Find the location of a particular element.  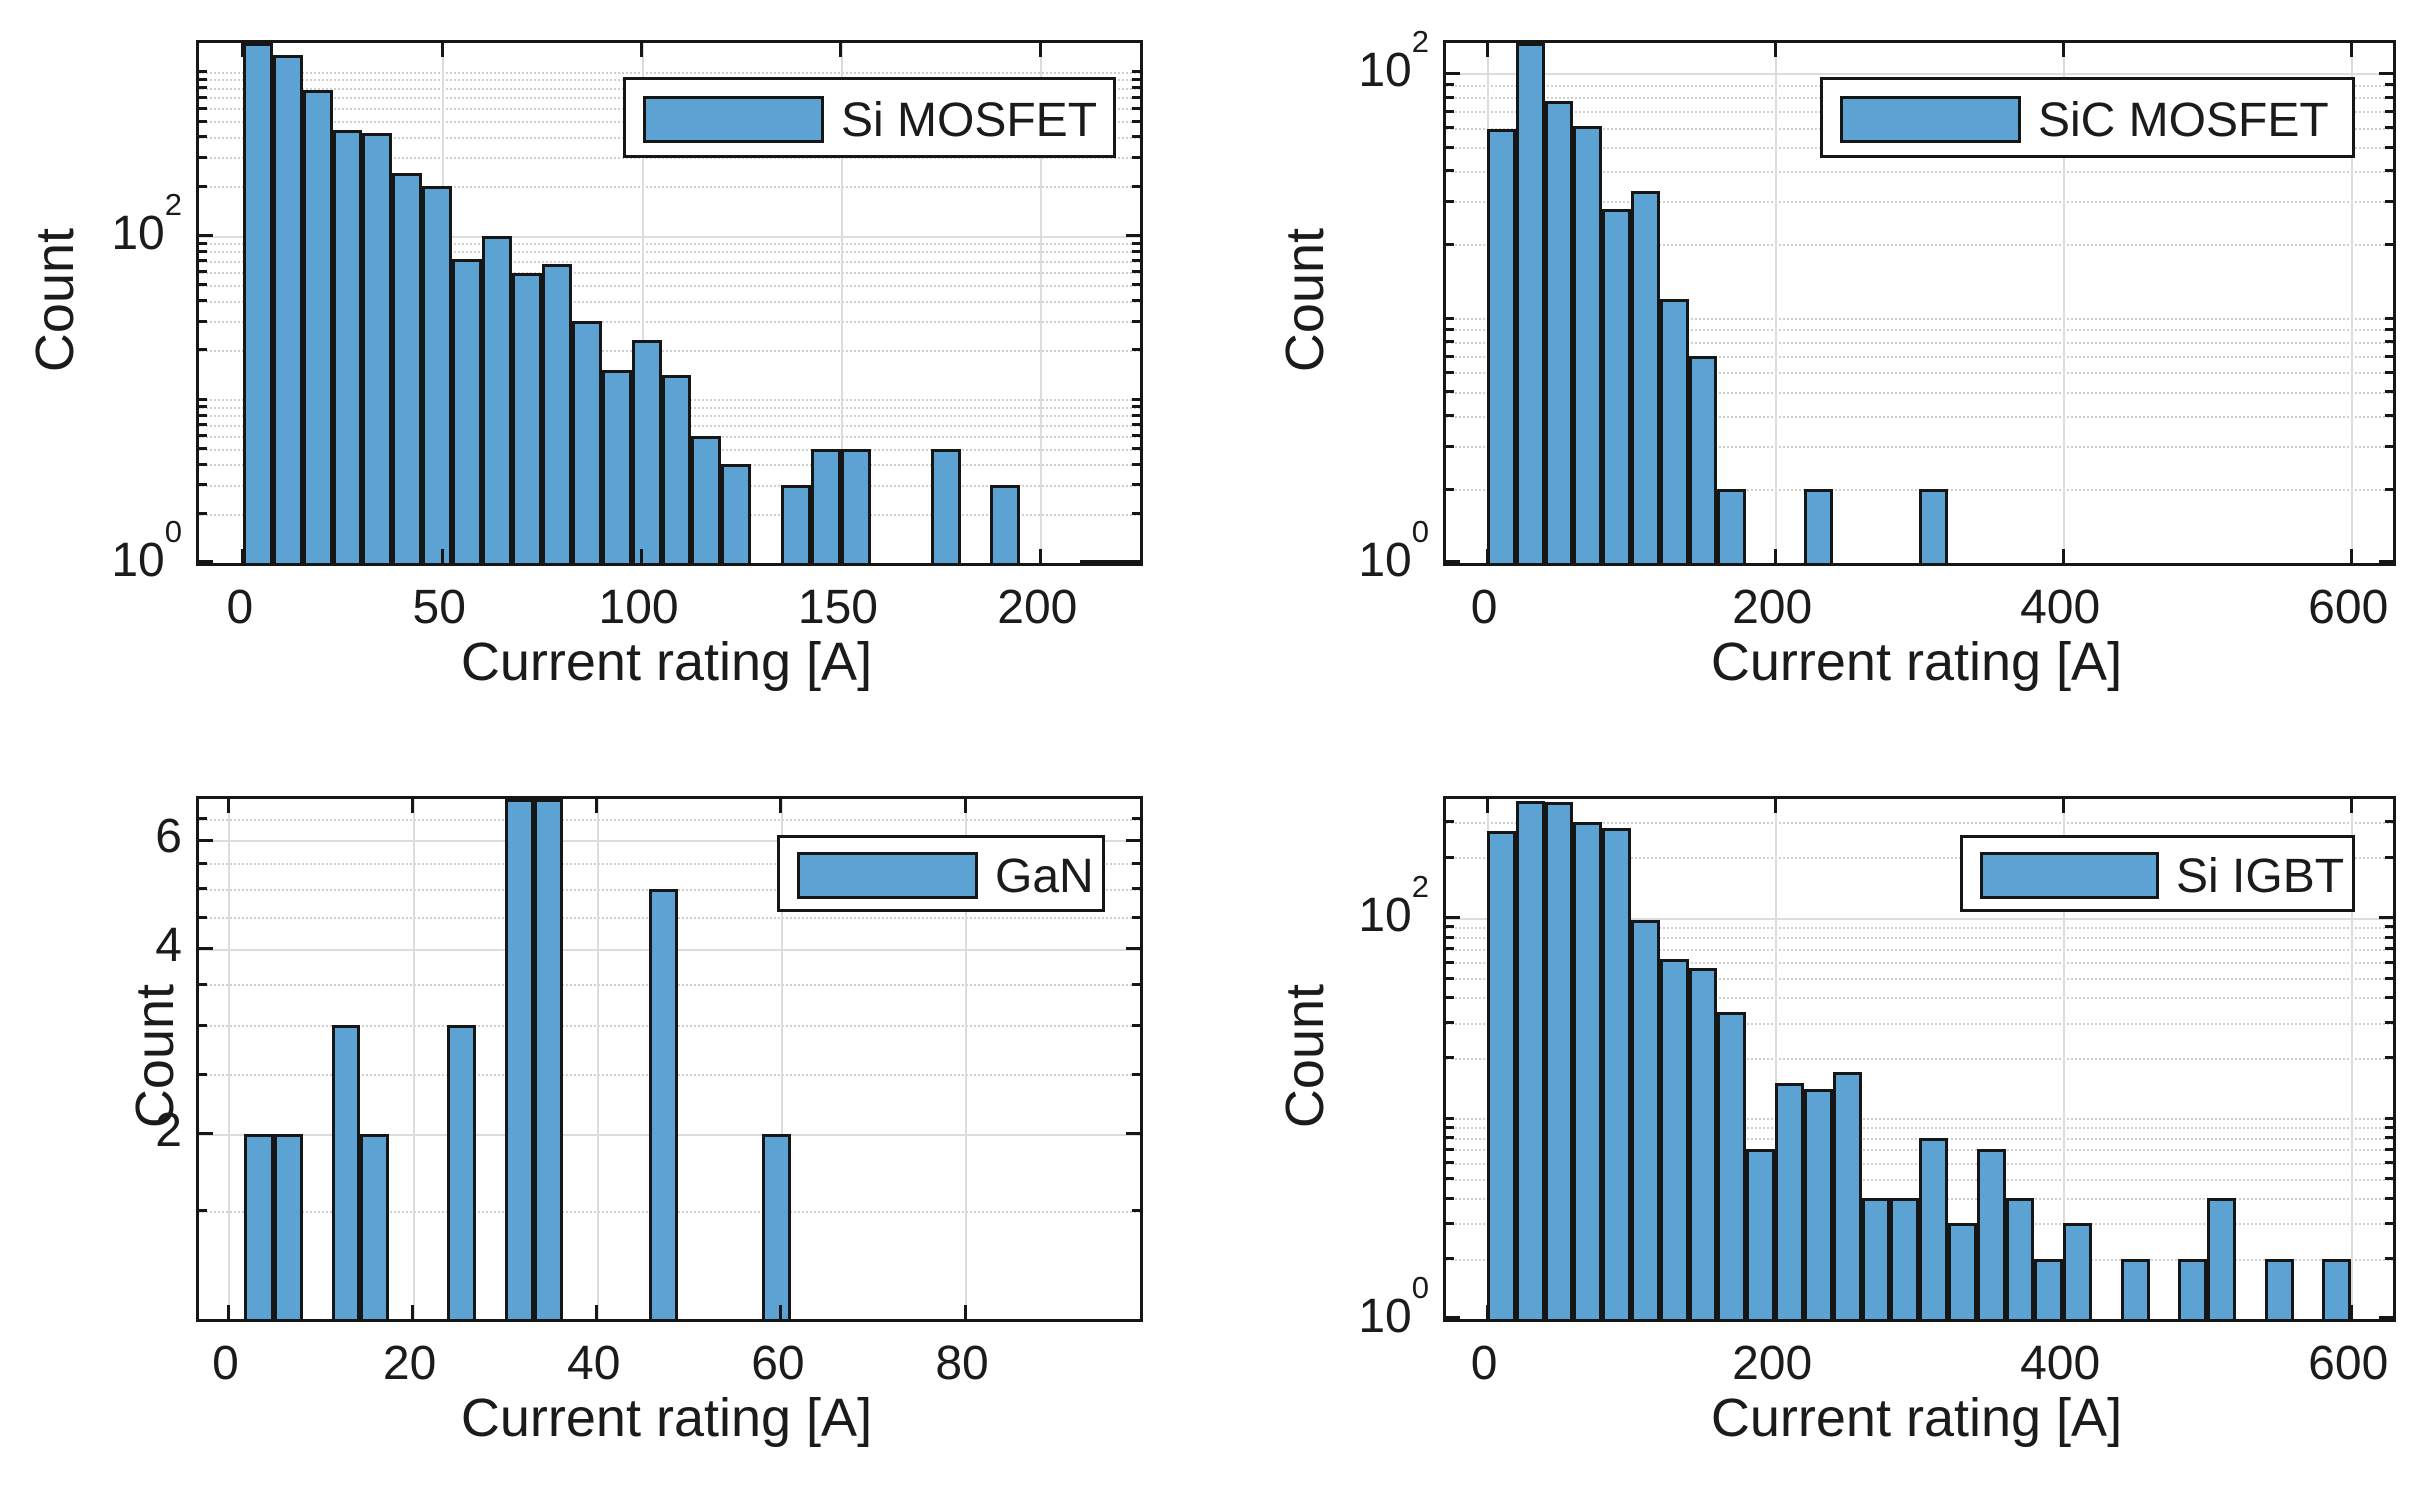

y-tick-label: 6 is located at coordinates (168, 837).